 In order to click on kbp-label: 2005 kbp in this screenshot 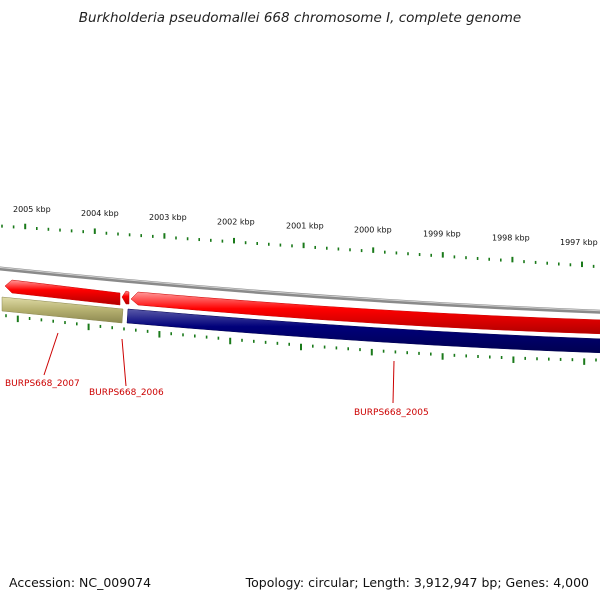, I will do `click(32, 209)`.